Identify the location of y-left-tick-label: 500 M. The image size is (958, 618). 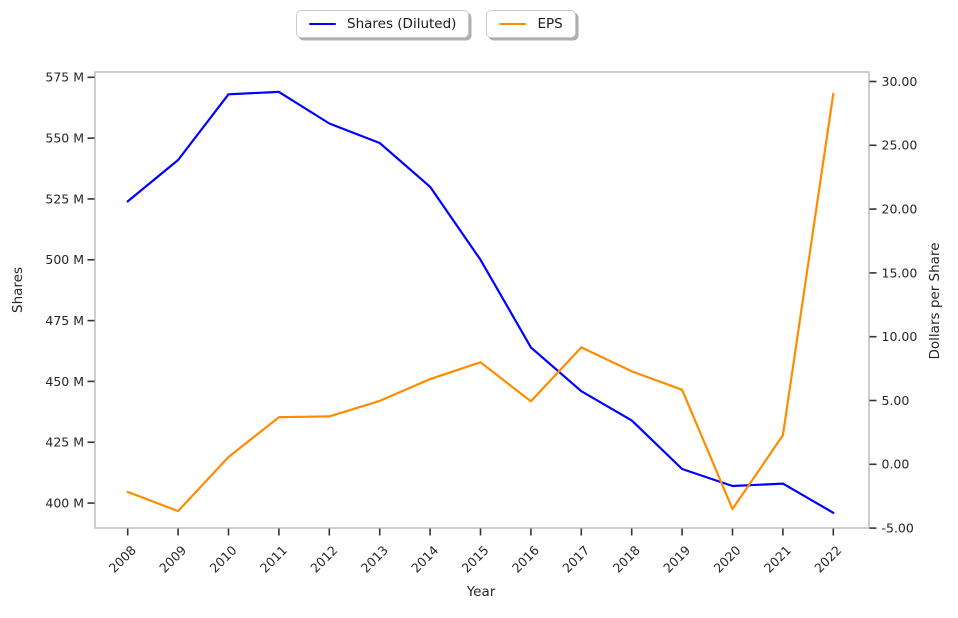
(64, 259).